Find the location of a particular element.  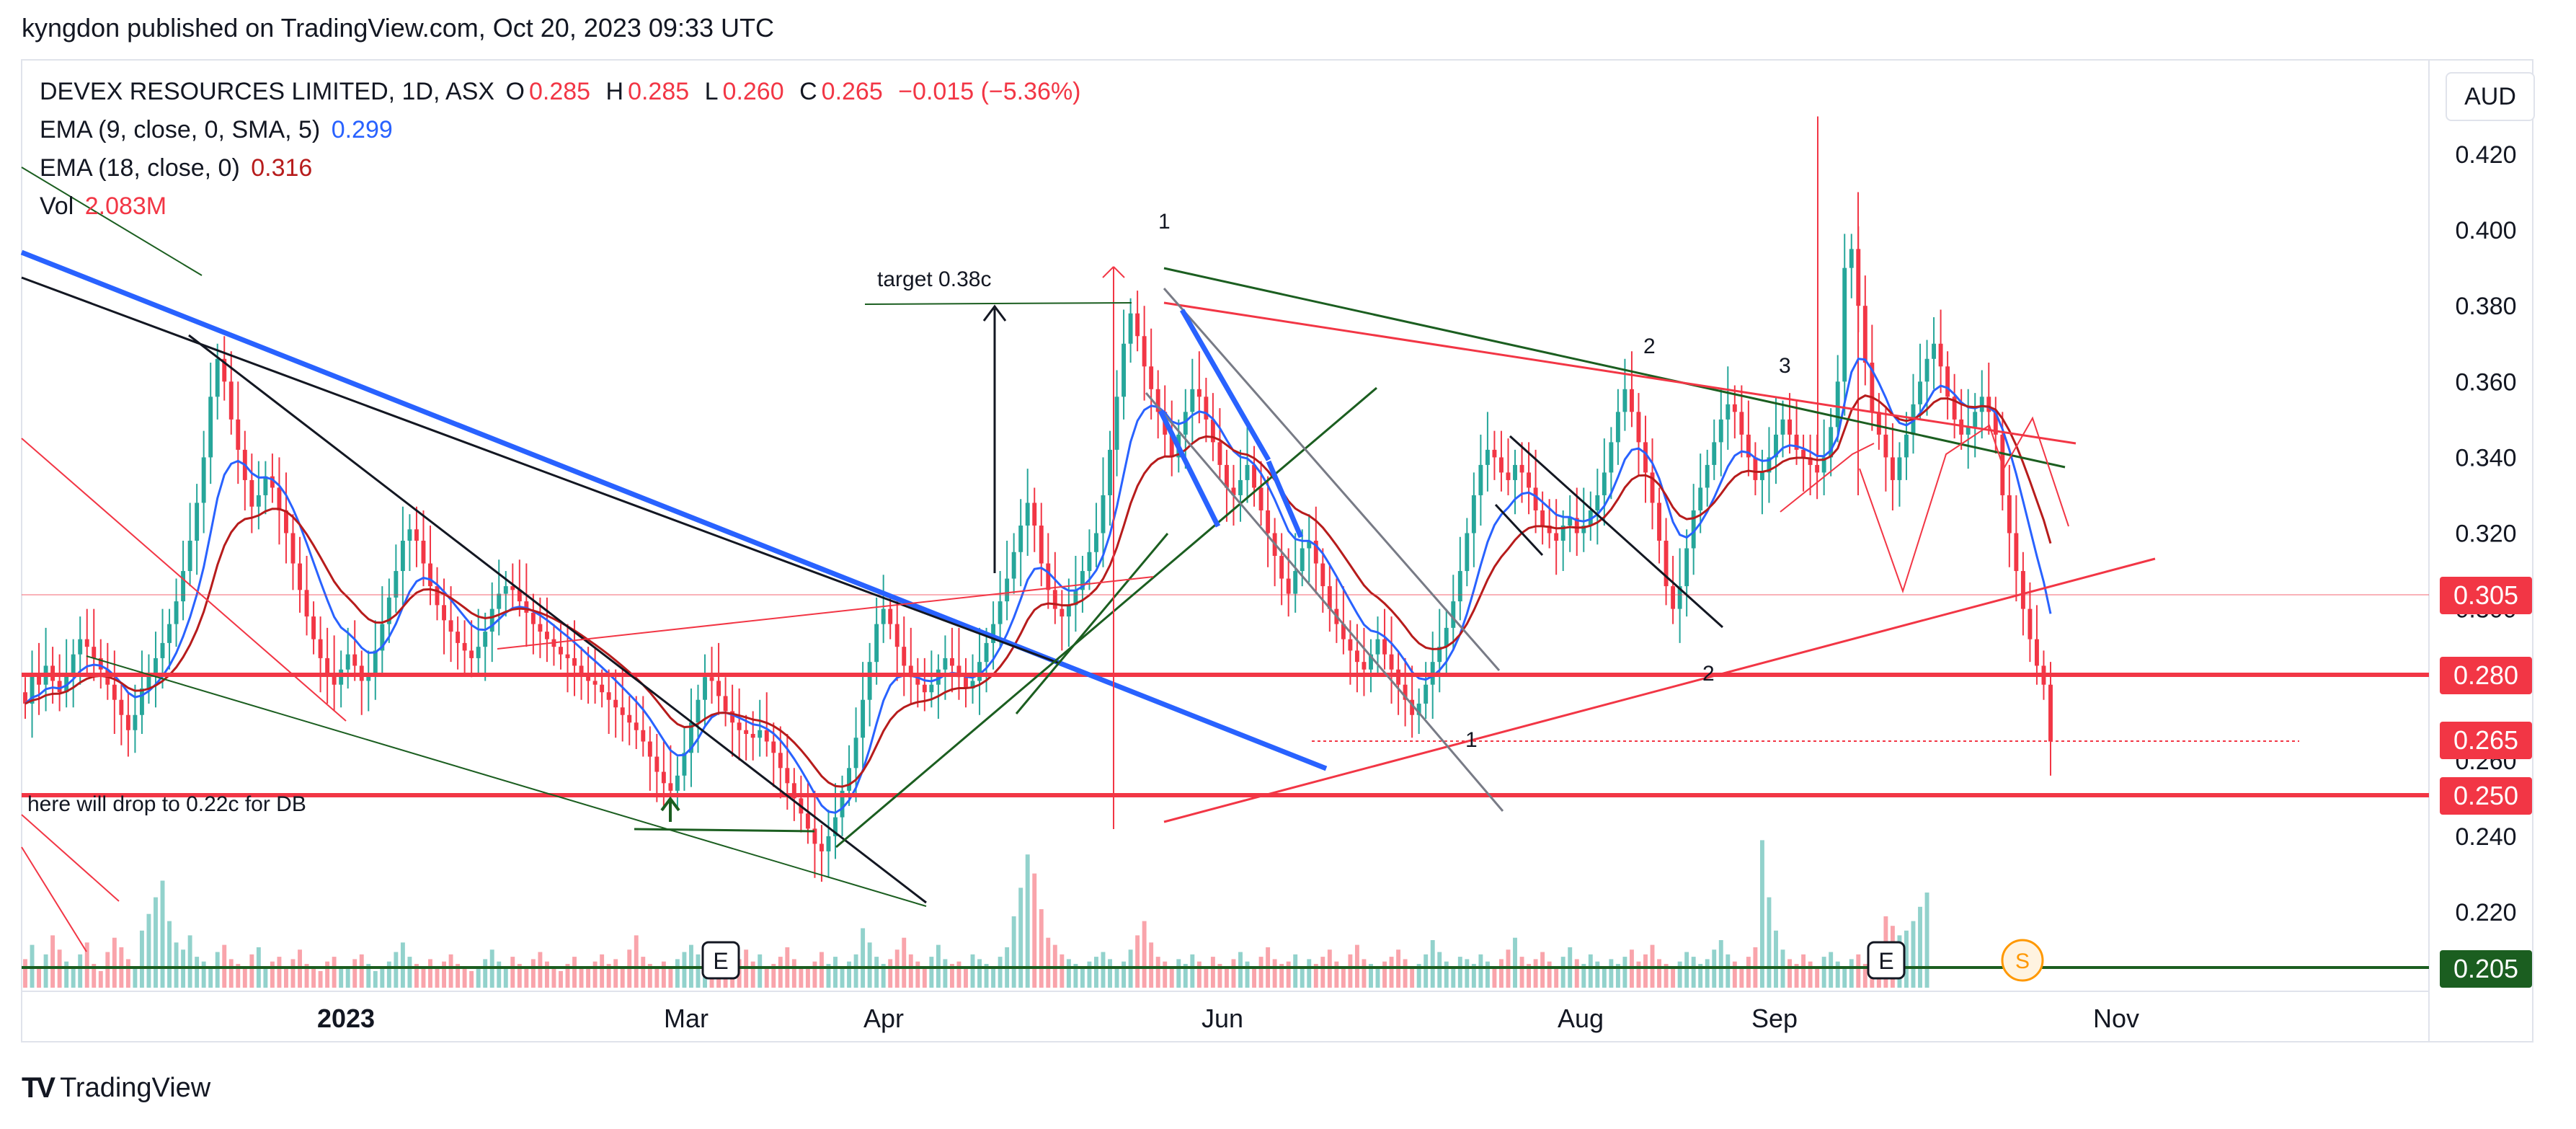

earnings-marker-1: E is located at coordinates (720, 960).